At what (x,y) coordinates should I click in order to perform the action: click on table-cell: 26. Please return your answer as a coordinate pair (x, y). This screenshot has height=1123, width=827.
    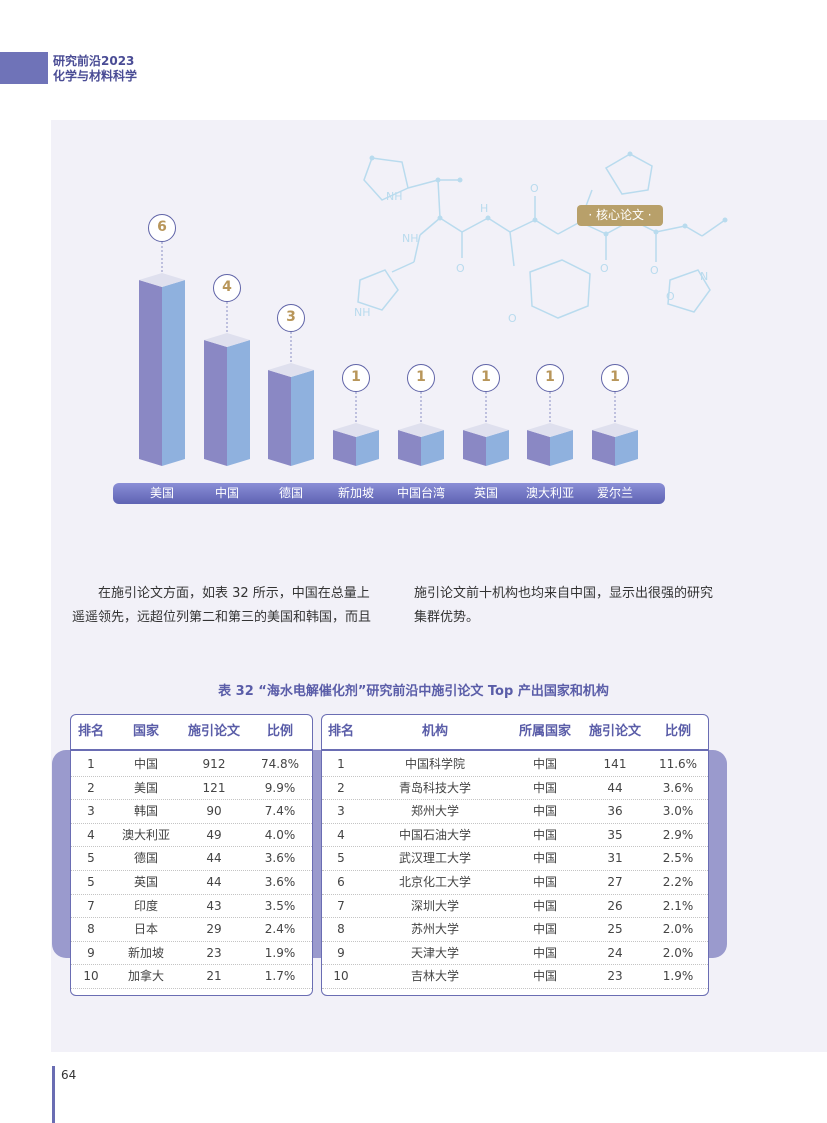
    Looking at the image, I should click on (615, 905).